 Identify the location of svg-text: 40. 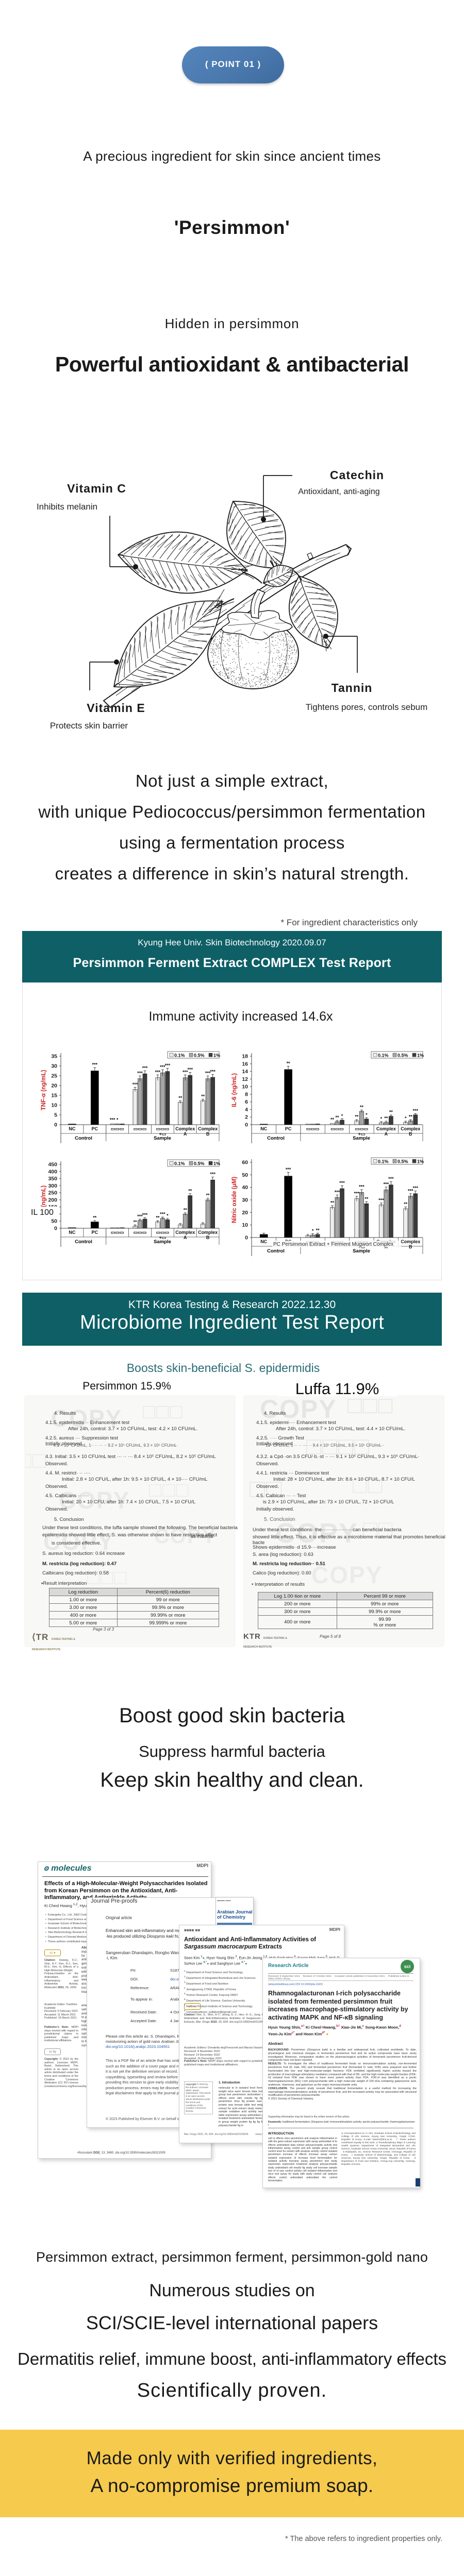
(245, 1187).